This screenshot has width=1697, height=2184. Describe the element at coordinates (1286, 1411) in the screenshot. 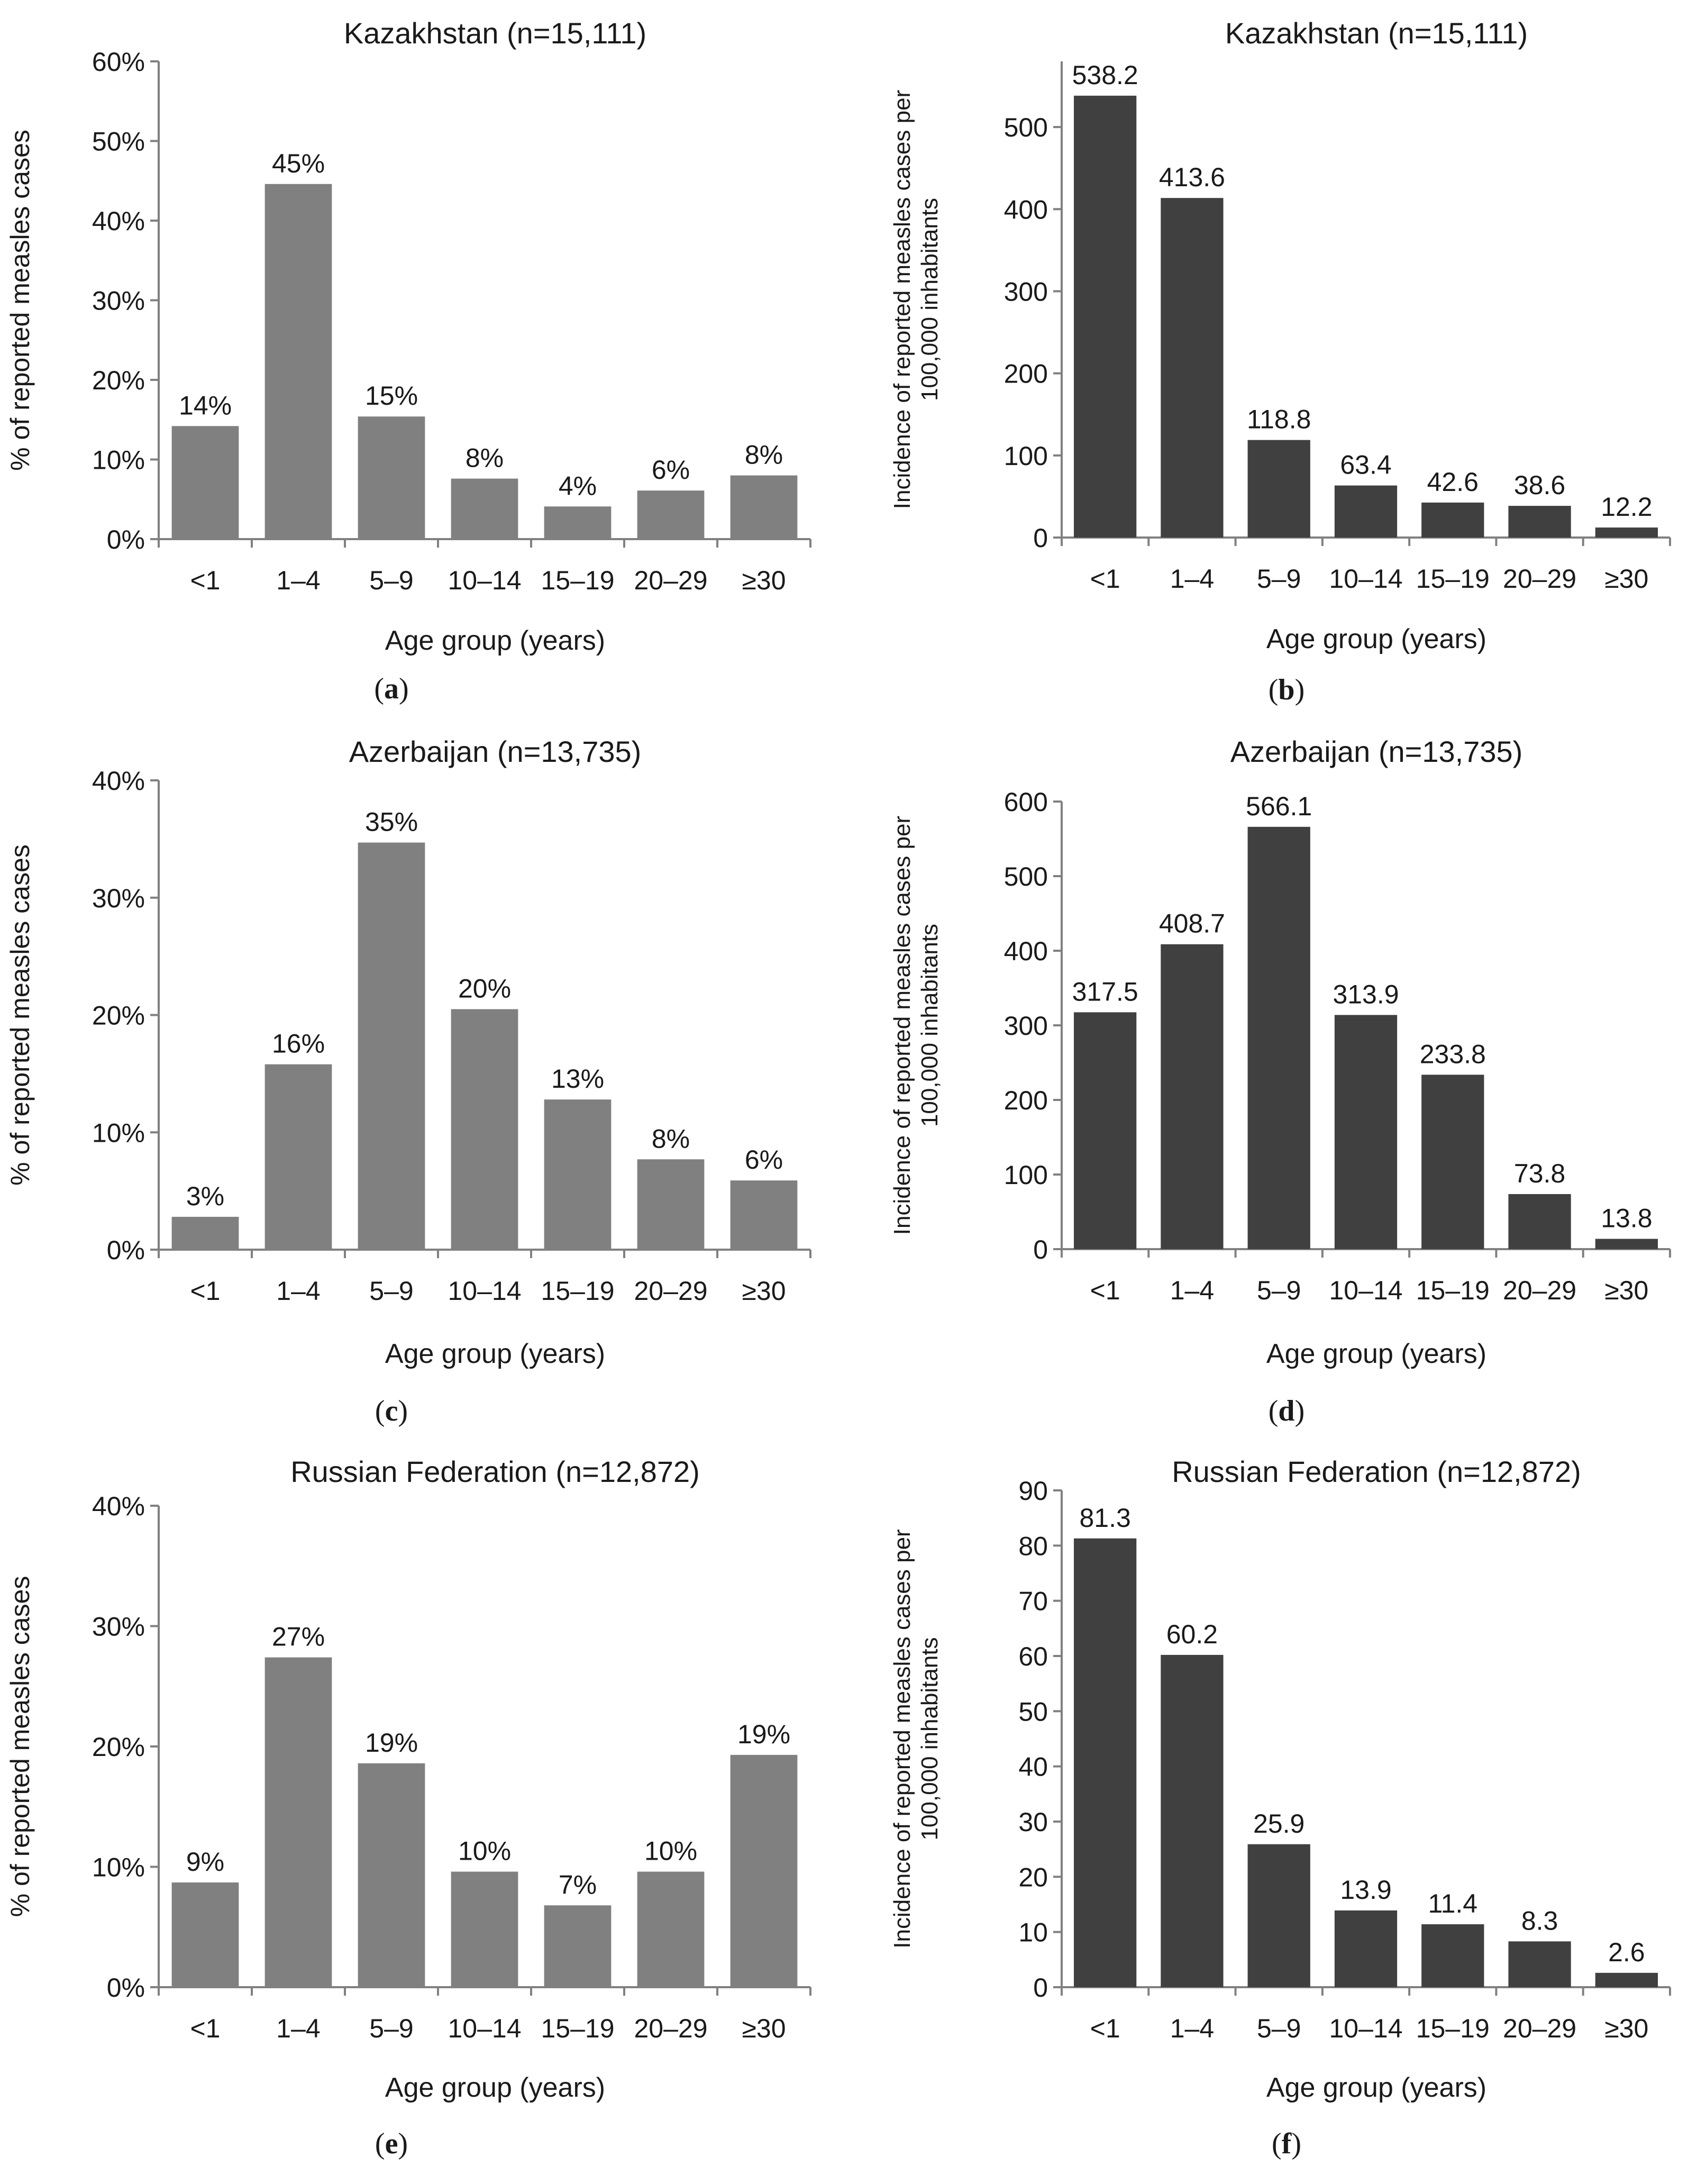

I see `panel-label: (d)` at that location.